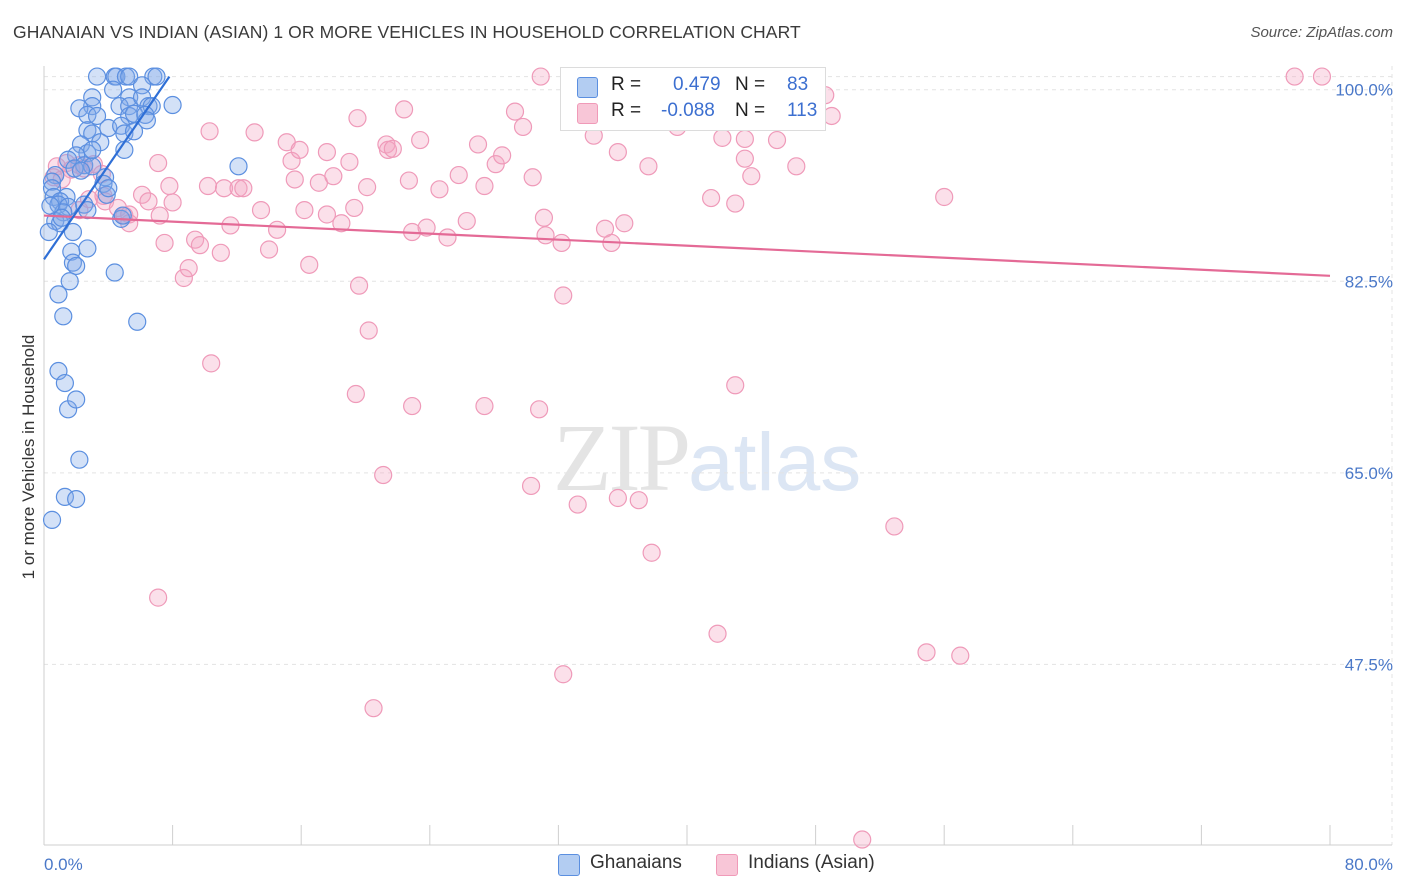 The image size is (1406, 892). What do you see at coordinates (1369, 864) in the screenshot?
I see `x-tick-label: 80.0%` at bounding box center [1369, 864].